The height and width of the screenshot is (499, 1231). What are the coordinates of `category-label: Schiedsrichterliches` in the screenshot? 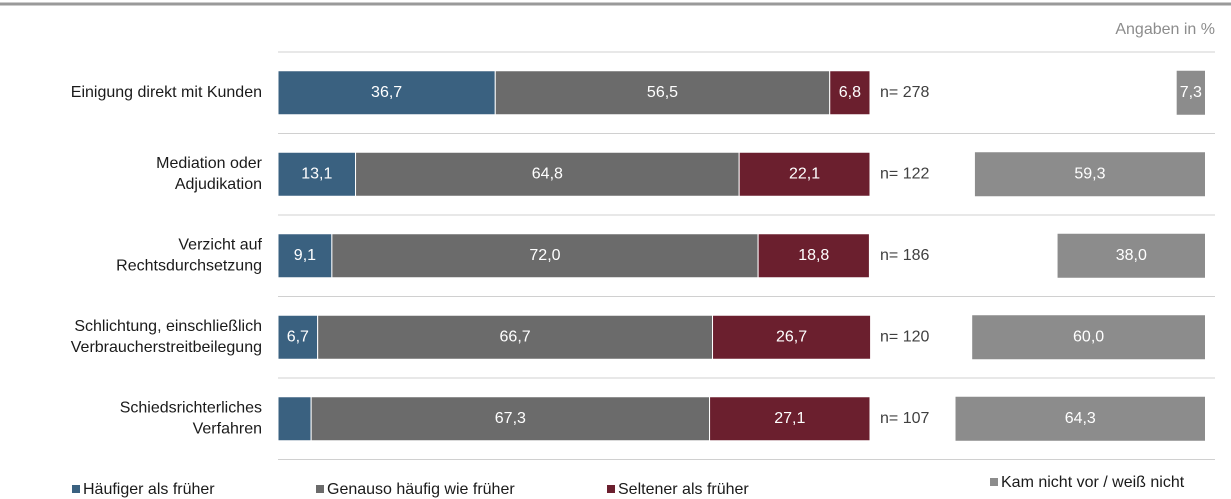 It's located at (191, 407).